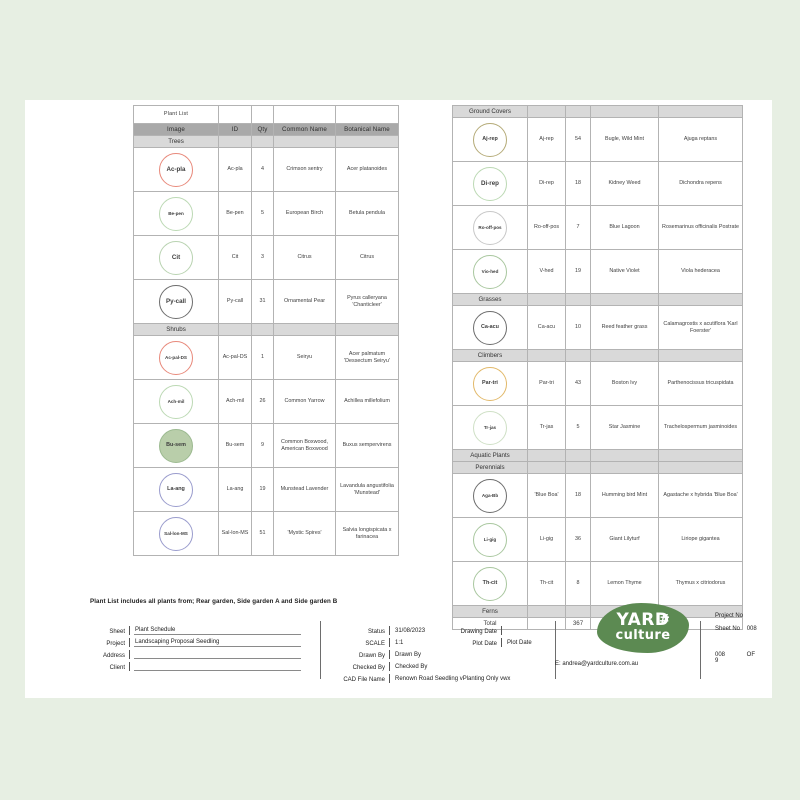 Image resolution: width=800 pixels, height=800 pixels. I want to click on field-drawing-date-value: Plot Date, so click(519, 643).